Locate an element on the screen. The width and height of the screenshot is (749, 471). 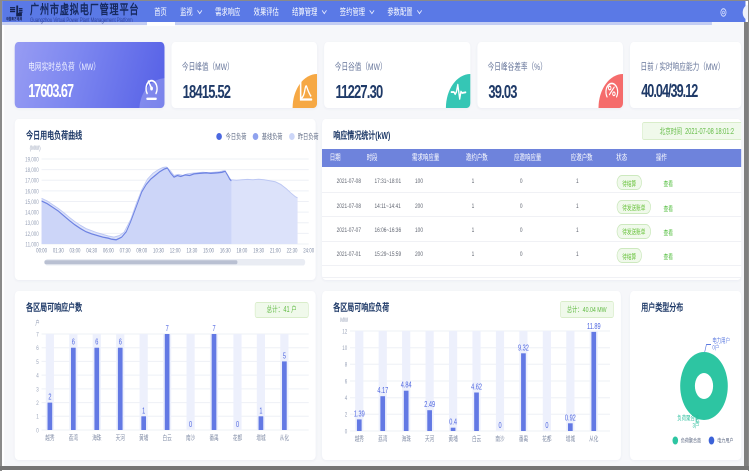
svg-text: 04:30 is located at coordinates (92, 251).